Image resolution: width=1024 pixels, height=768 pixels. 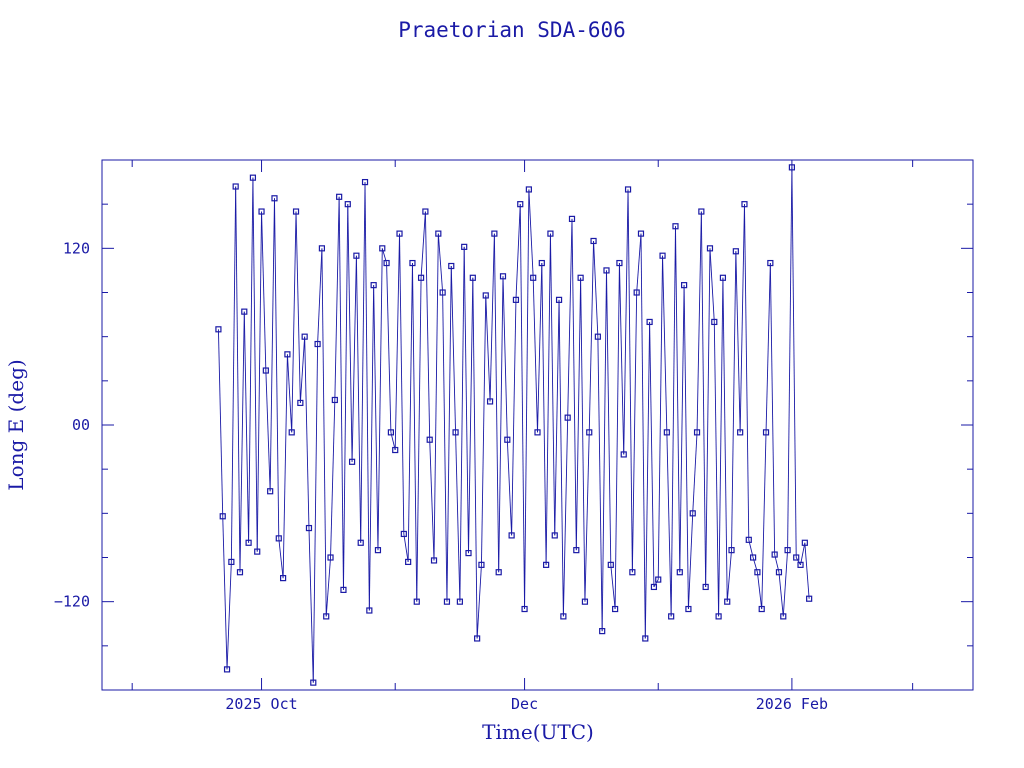 I want to click on chart-title: Praetorian SDA-606, so click(x=512, y=30).